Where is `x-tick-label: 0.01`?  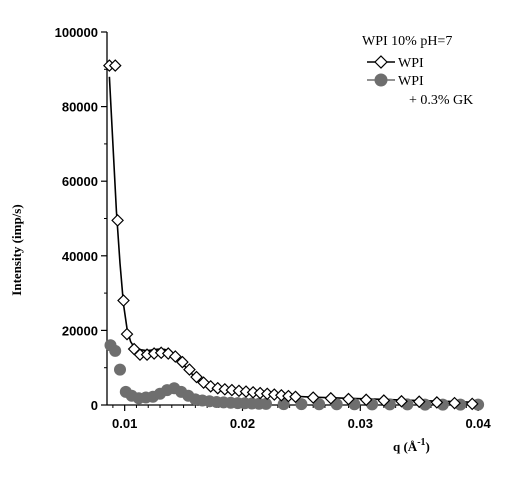
x-tick-label: 0.01 is located at coordinates (124, 423).